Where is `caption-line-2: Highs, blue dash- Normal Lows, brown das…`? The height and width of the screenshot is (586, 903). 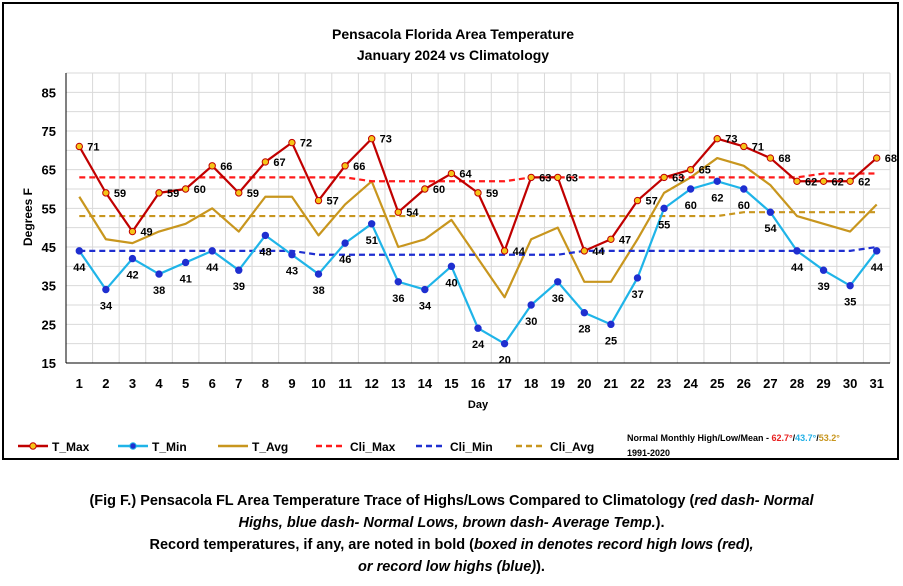 caption-line-2: Highs, blue dash- Normal Lows, brown das… is located at coordinates (451, 523).